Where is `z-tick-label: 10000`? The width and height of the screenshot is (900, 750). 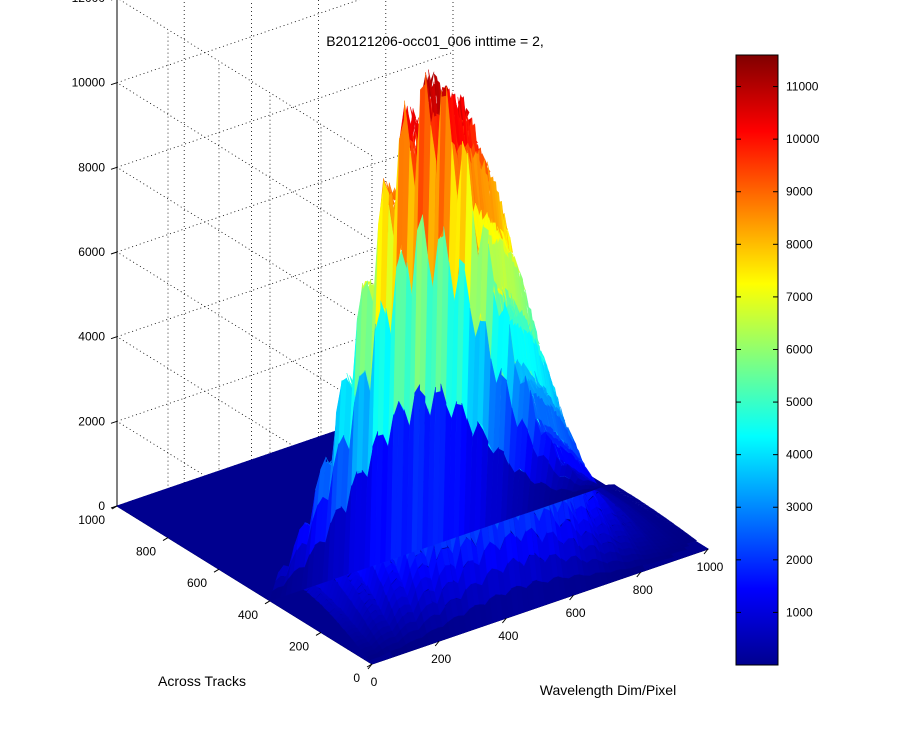
z-tick-label: 10000 is located at coordinates (89, 83).